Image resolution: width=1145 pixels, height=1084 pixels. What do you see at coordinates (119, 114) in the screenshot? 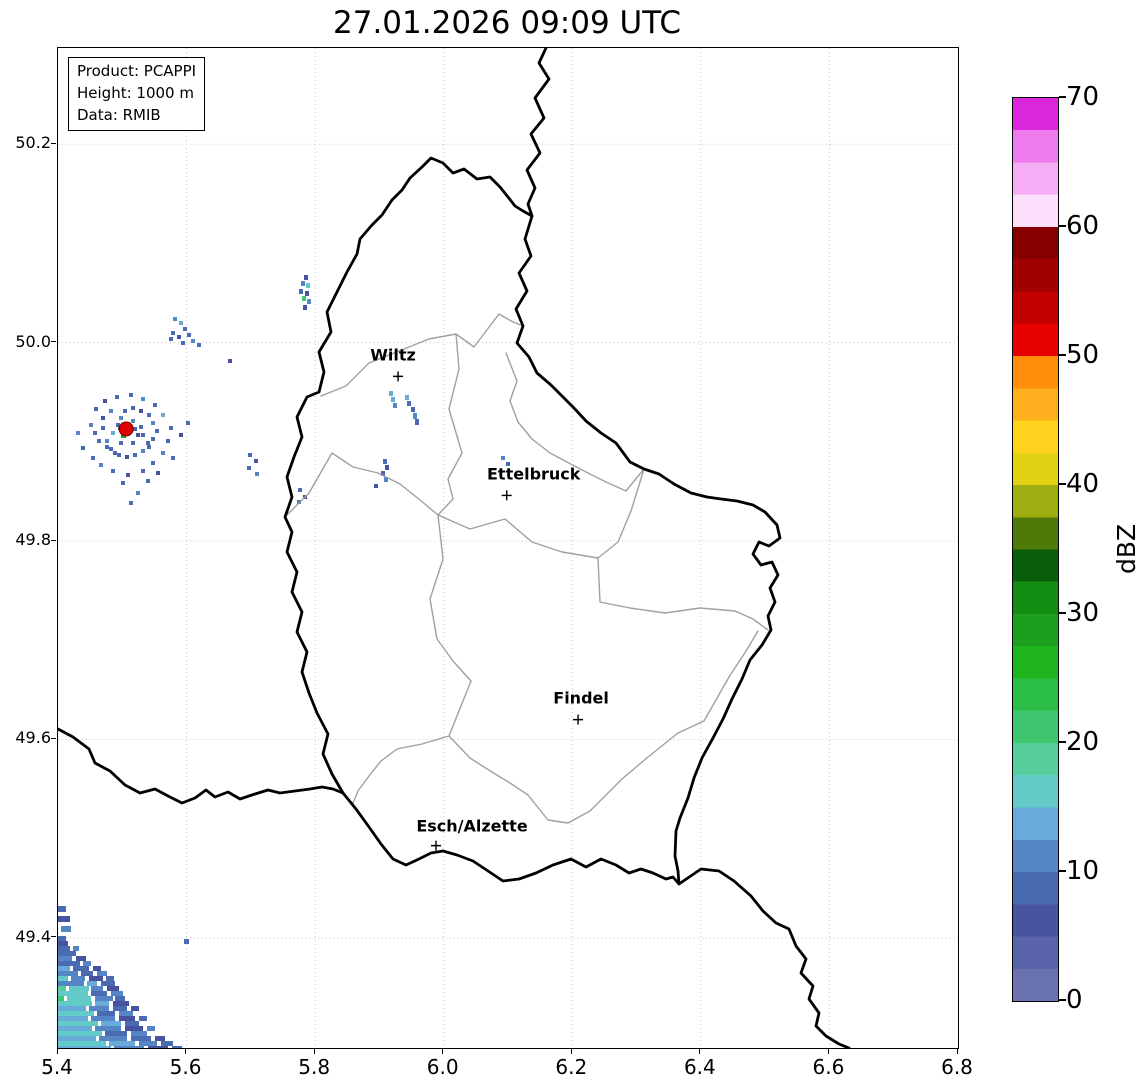
I see `info-data-line: Data: RMIB` at bounding box center [119, 114].